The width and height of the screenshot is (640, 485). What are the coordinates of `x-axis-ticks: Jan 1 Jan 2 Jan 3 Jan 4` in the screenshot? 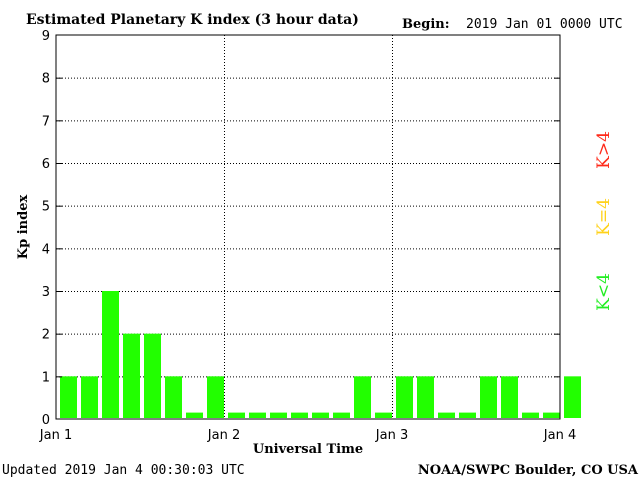 It's located at (307, 435).